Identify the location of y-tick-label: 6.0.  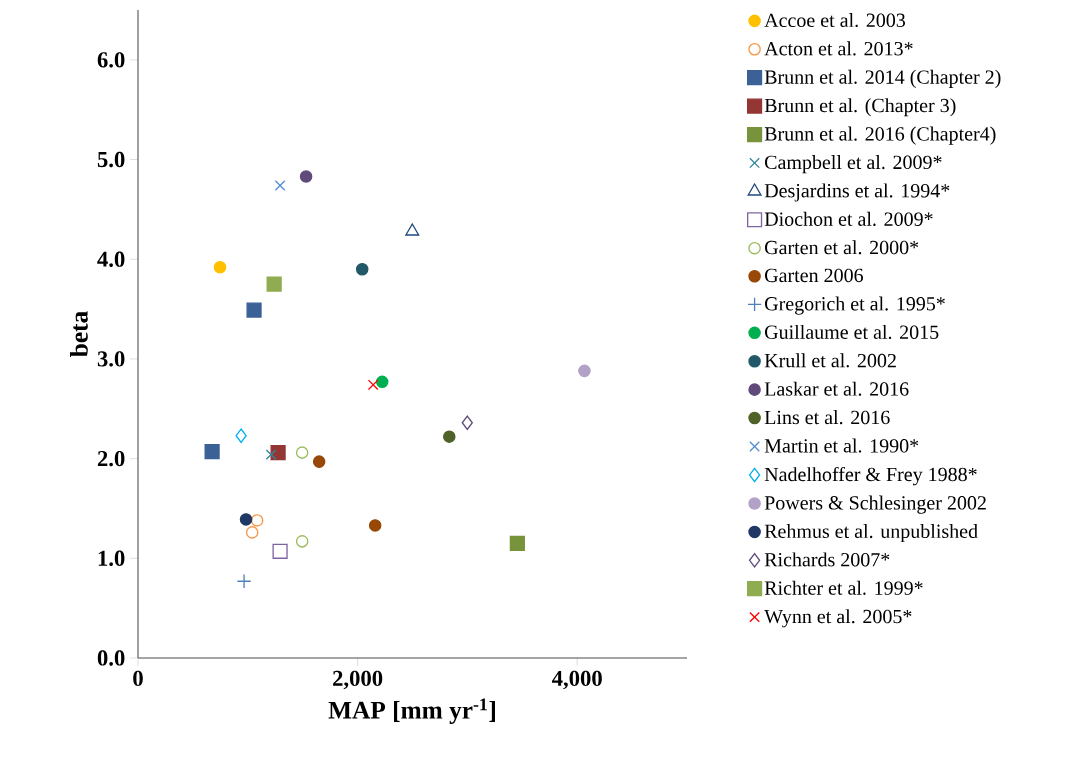
(111, 60).